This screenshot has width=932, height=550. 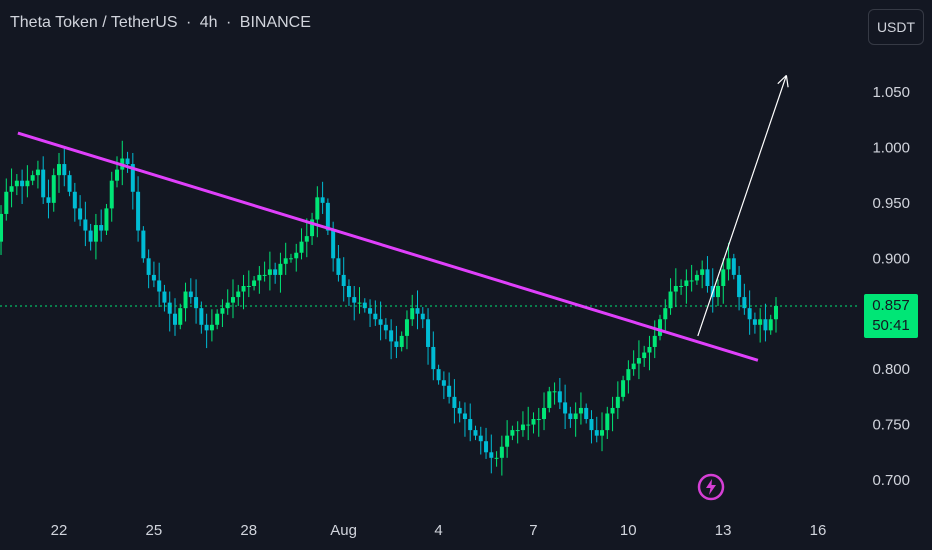 I want to click on price-tick-label: 1.050, so click(x=891, y=92).